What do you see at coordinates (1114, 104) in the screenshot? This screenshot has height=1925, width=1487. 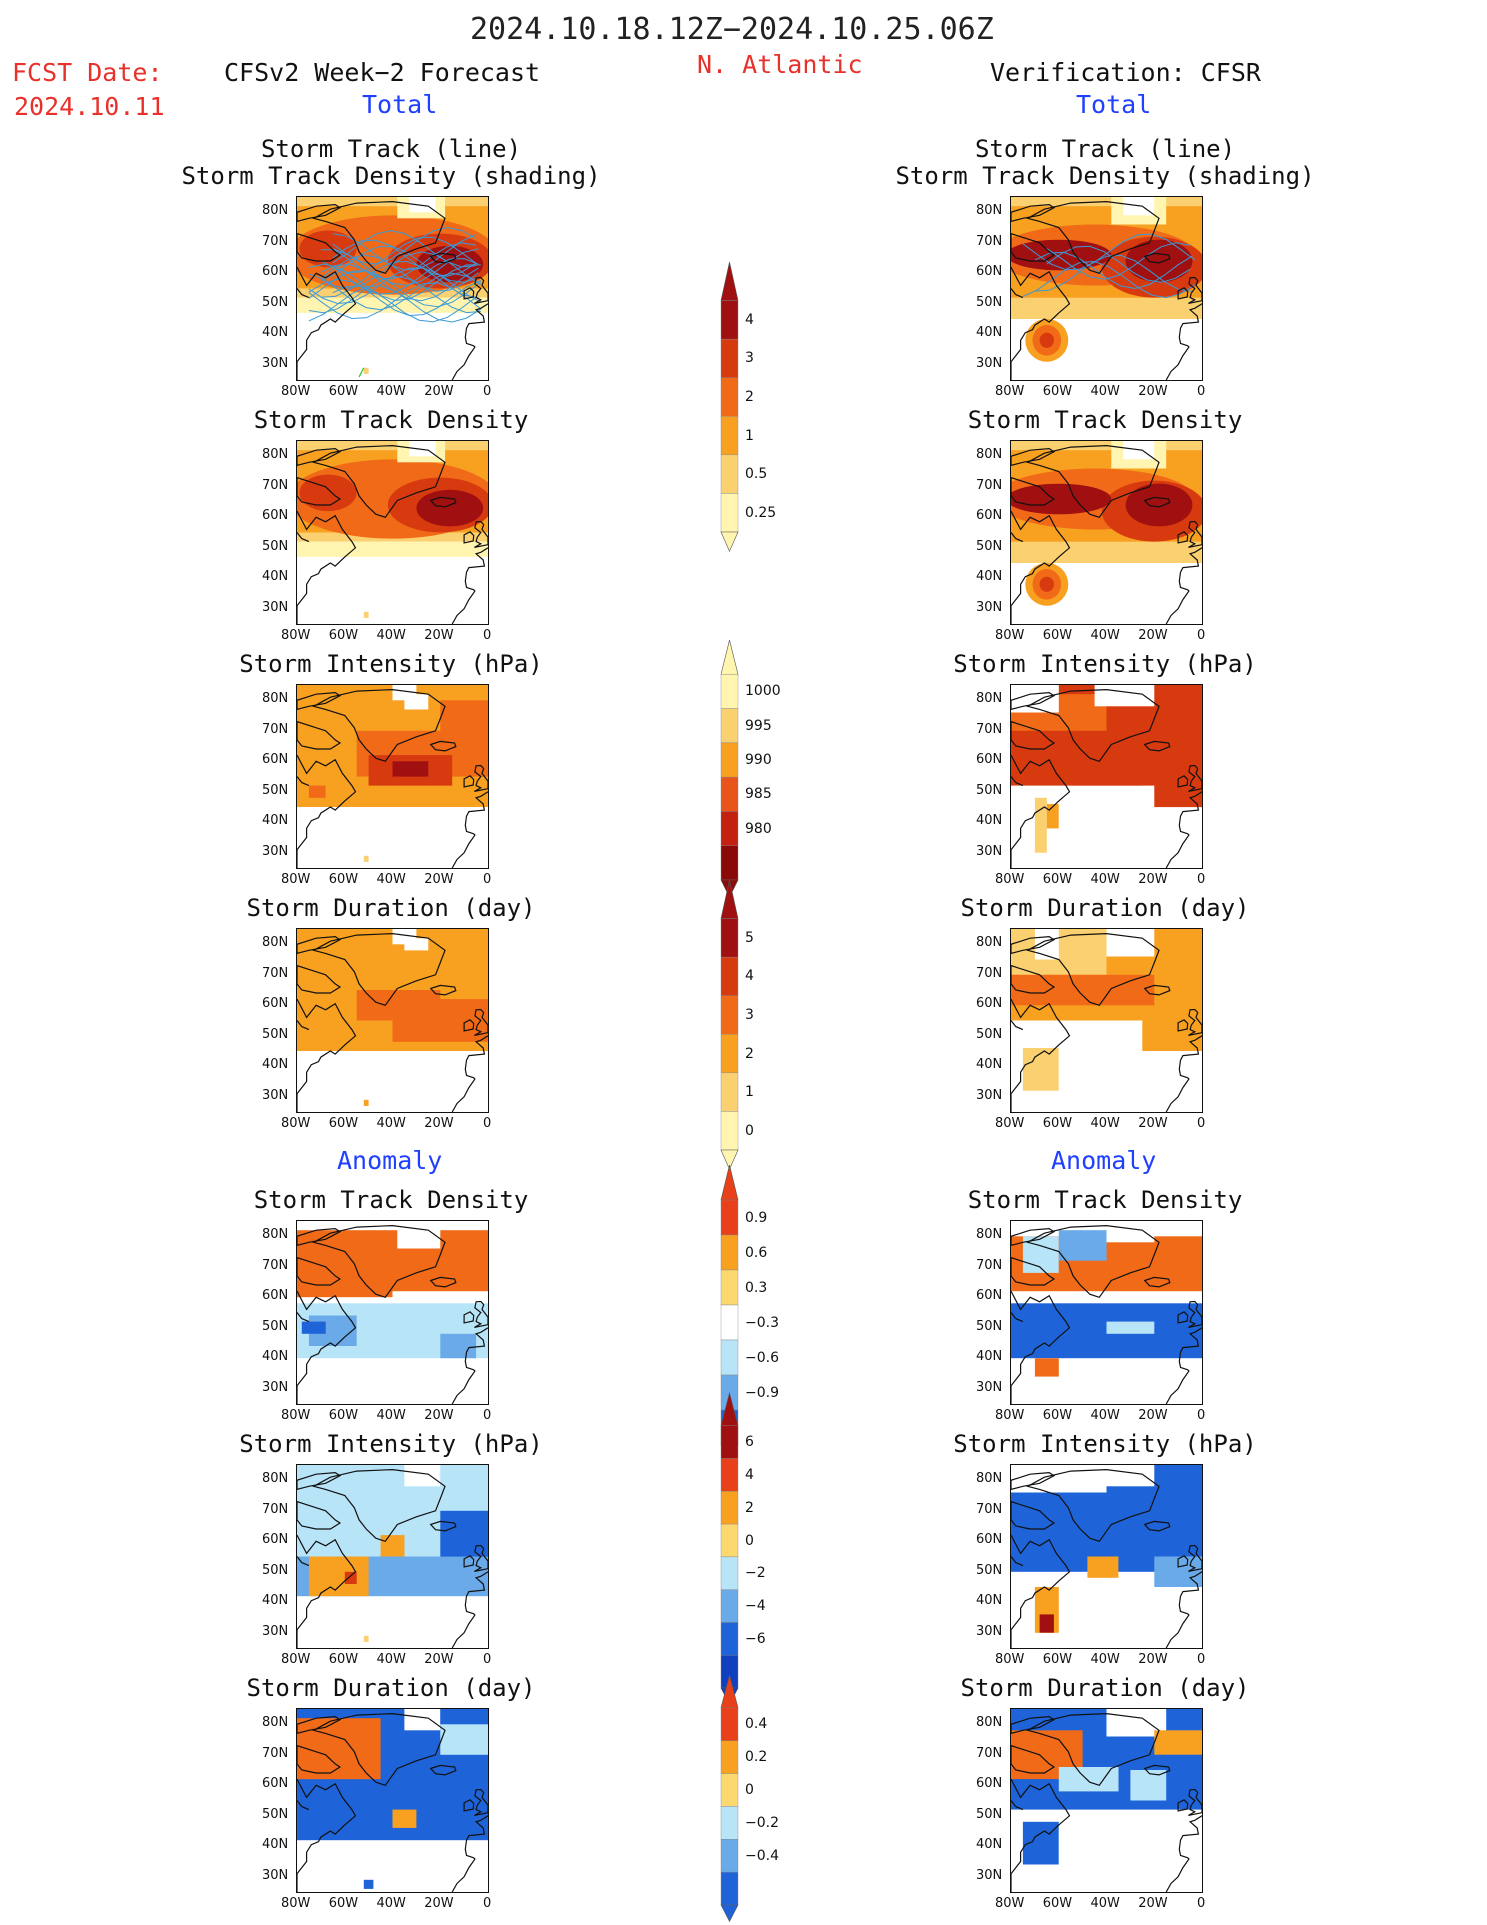 I see `verification-total-label: Total` at bounding box center [1114, 104].